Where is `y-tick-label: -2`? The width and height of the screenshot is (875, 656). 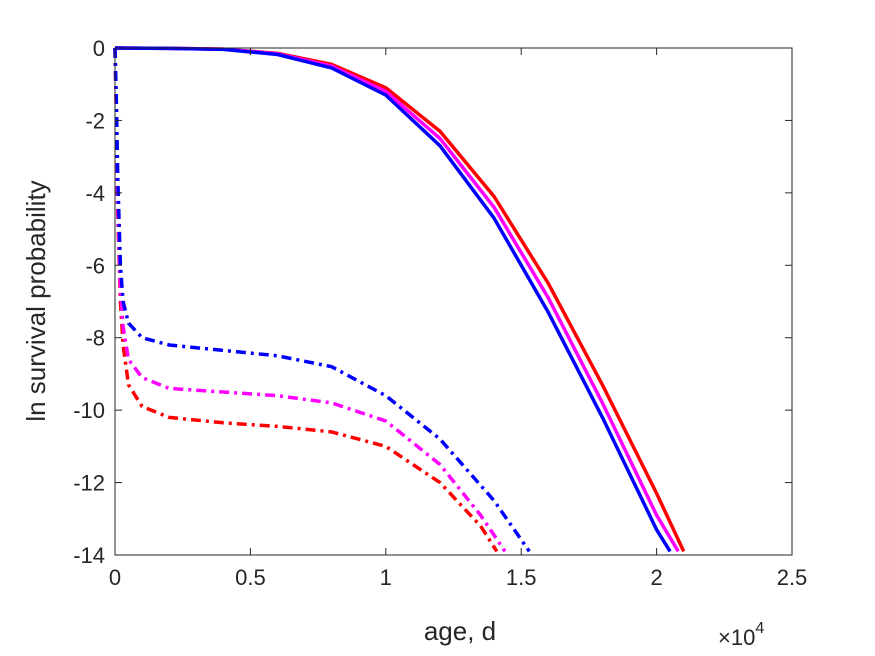
y-tick-label: -2 is located at coordinates (95, 120).